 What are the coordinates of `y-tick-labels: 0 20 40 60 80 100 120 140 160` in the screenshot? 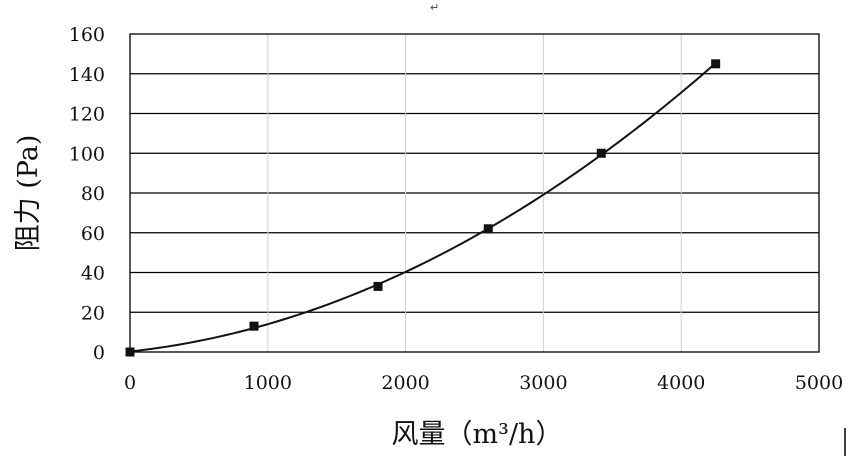 It's located at (87, 194).